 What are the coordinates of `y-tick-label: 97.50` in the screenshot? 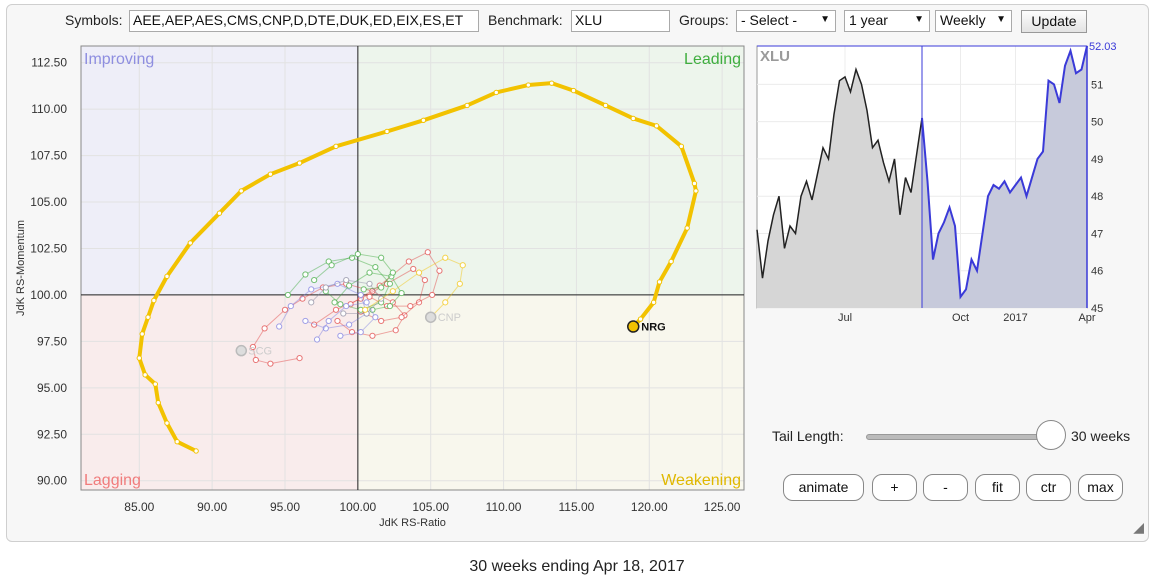 It's located at (52, 341).